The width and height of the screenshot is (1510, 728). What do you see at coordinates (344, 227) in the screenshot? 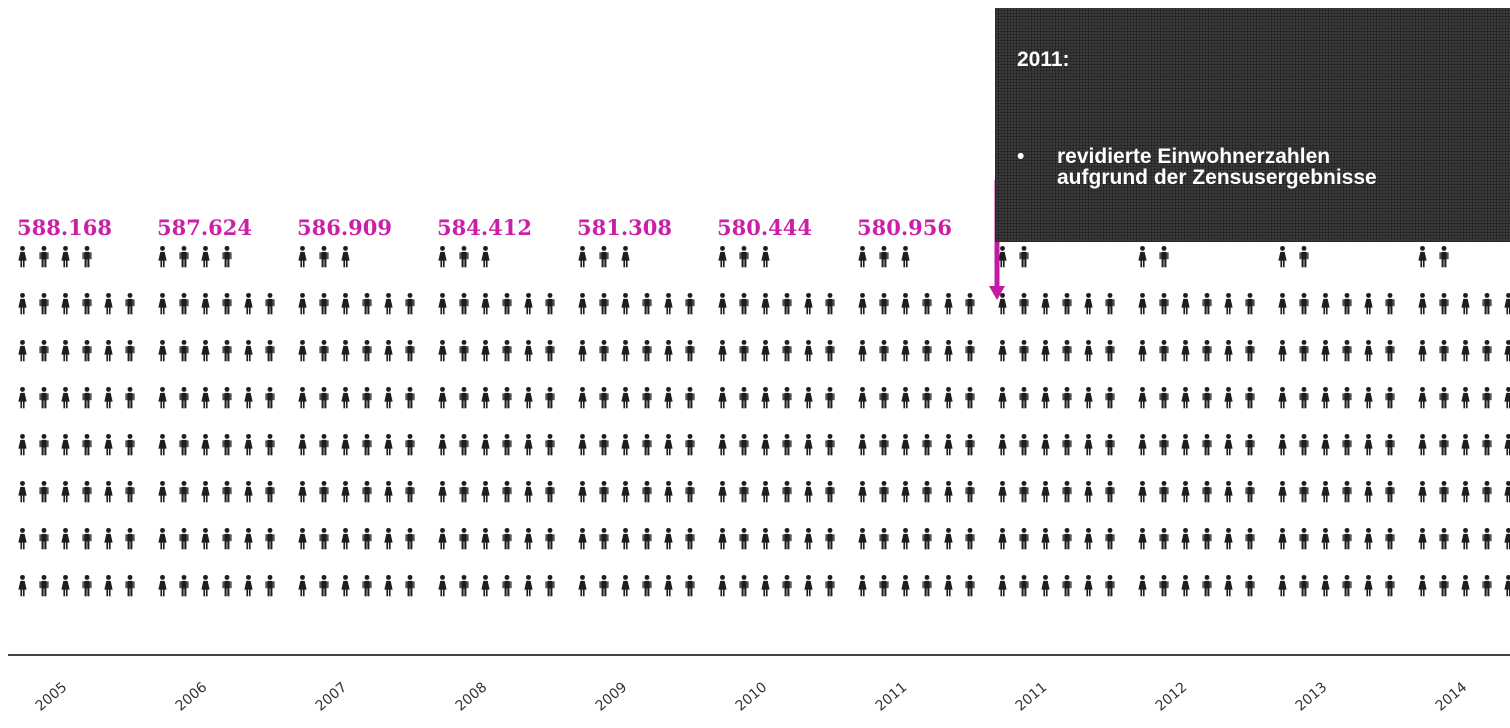
I see `value-label: 586.909` at bounding box center [344, 227].